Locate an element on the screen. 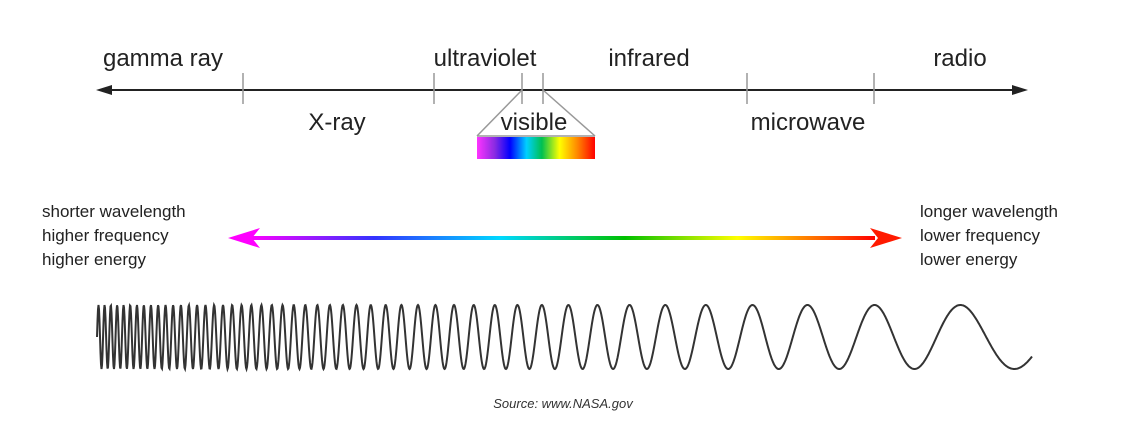  band-label: X-ray is located at coordinates (336, 122).